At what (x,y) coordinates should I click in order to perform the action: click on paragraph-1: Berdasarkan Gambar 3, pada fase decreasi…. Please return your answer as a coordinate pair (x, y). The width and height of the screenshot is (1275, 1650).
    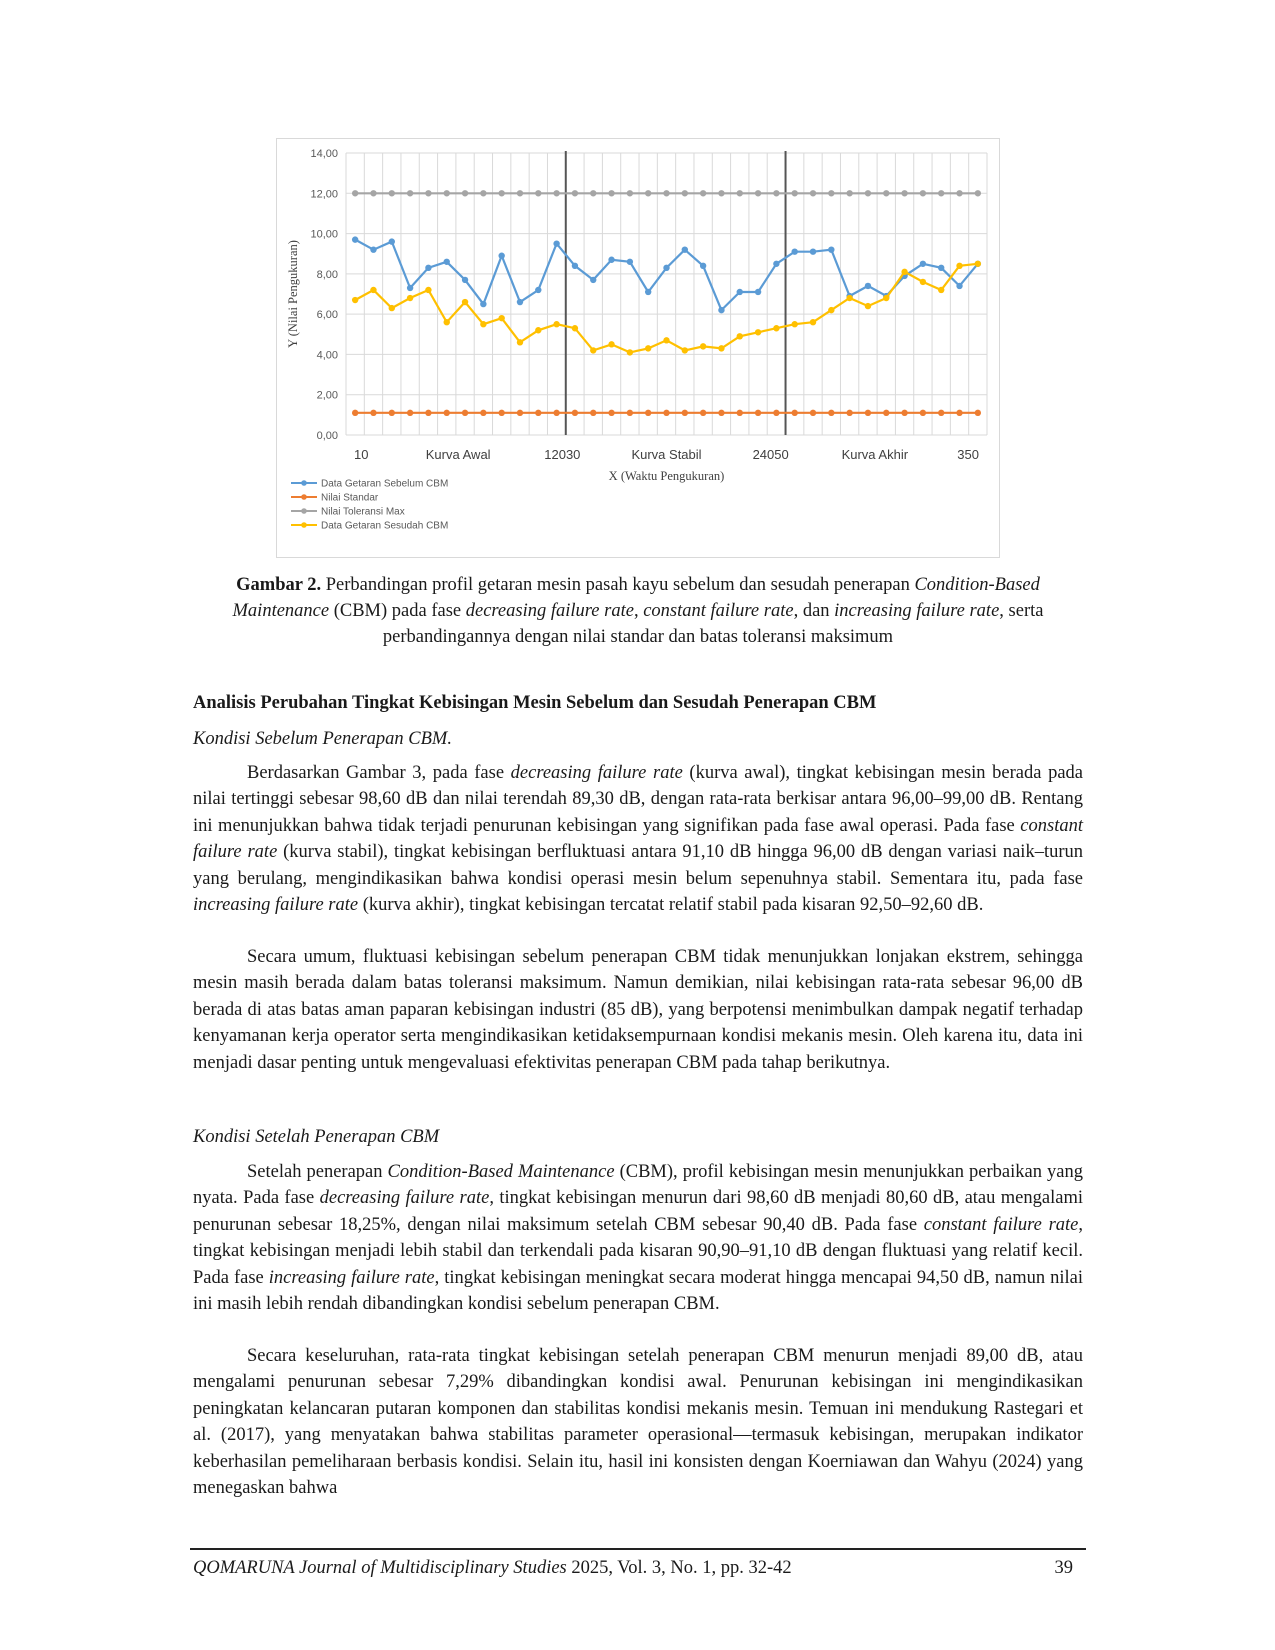
    Looking at the image, I should click on (638, 839).